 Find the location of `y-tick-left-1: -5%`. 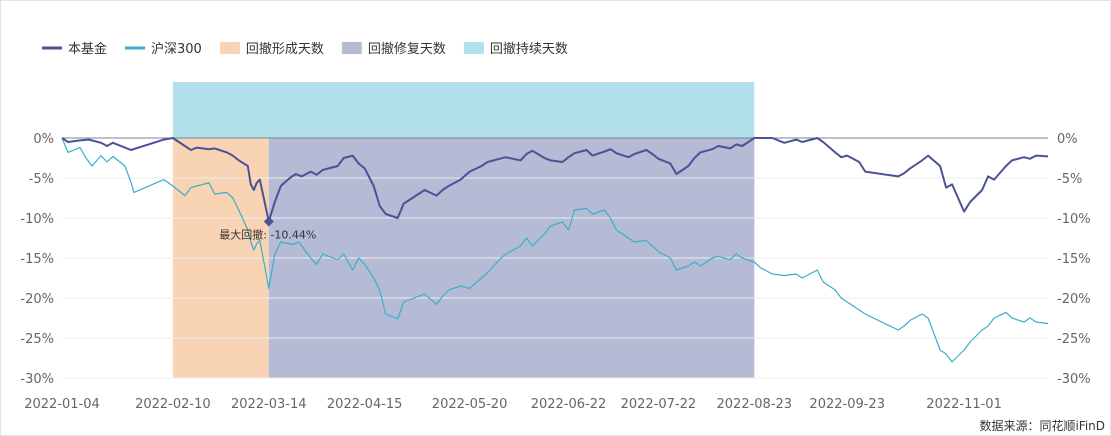

y-tick-left-1: -5% is located at coordinates (41, 179).